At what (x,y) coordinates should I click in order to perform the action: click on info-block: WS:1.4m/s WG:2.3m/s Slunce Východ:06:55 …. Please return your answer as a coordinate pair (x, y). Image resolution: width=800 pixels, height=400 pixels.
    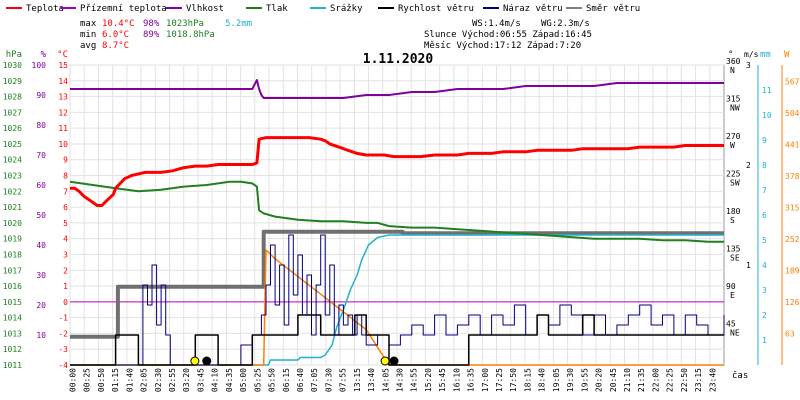
    Looking at the image, I should click on (508, 35).